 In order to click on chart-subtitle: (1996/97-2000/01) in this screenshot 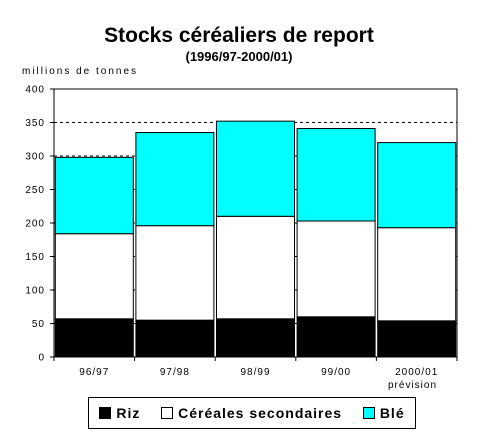, I will do `click(239, 56)`.